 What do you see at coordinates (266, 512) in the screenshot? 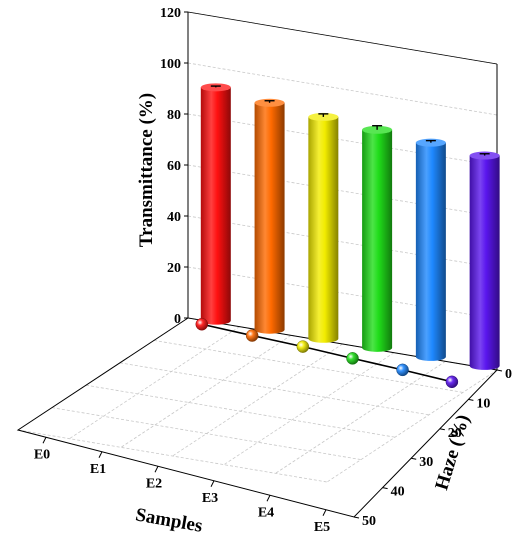
I see `x-tick-label: E4` at bounding box center [266, 512].